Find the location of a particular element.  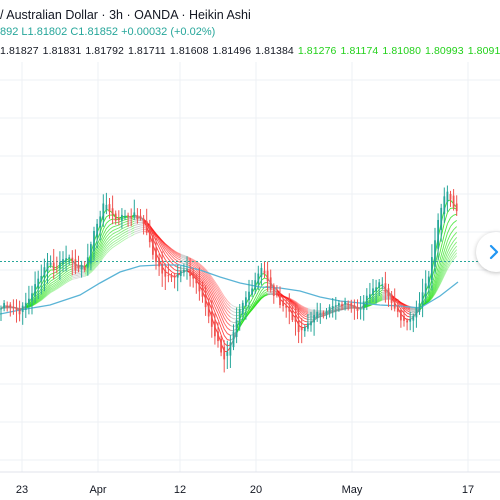

indicator-value: 1.81792 is located at coordinates (104, 51).